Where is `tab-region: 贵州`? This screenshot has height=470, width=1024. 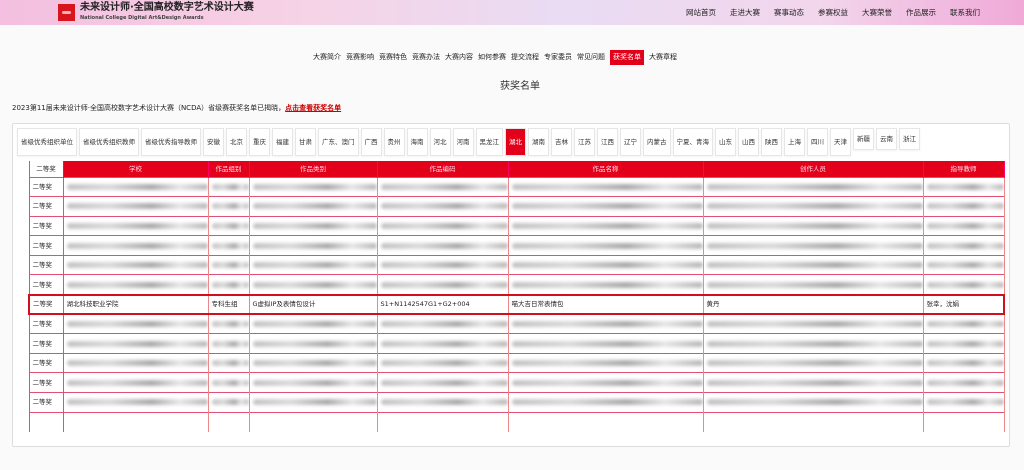
tab-region: 贵州 is located at coordinates (394, 142).